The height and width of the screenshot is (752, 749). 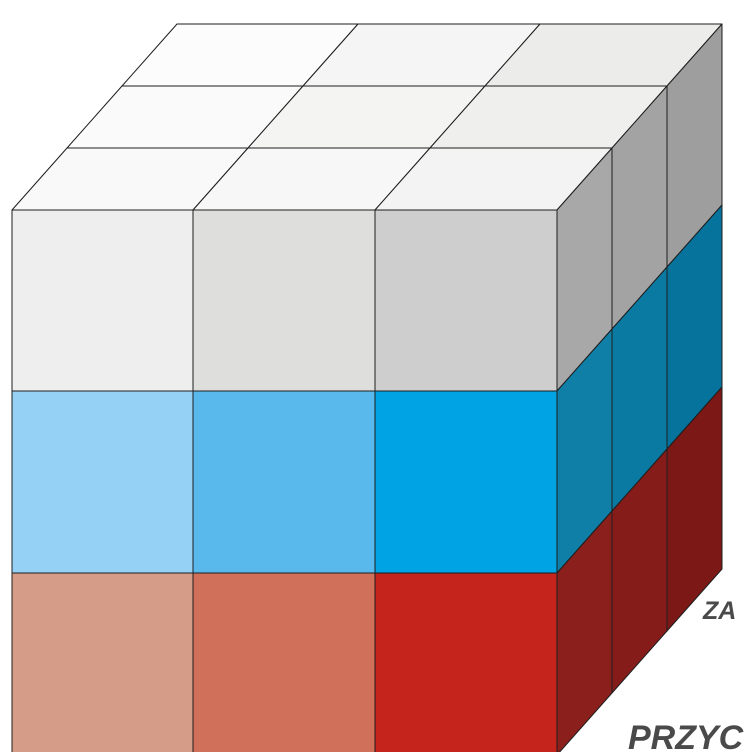 What do you see at coordinates (694, 509) in the screenshot?
I see `cube-side-cell` at bounding box center [694, 509].